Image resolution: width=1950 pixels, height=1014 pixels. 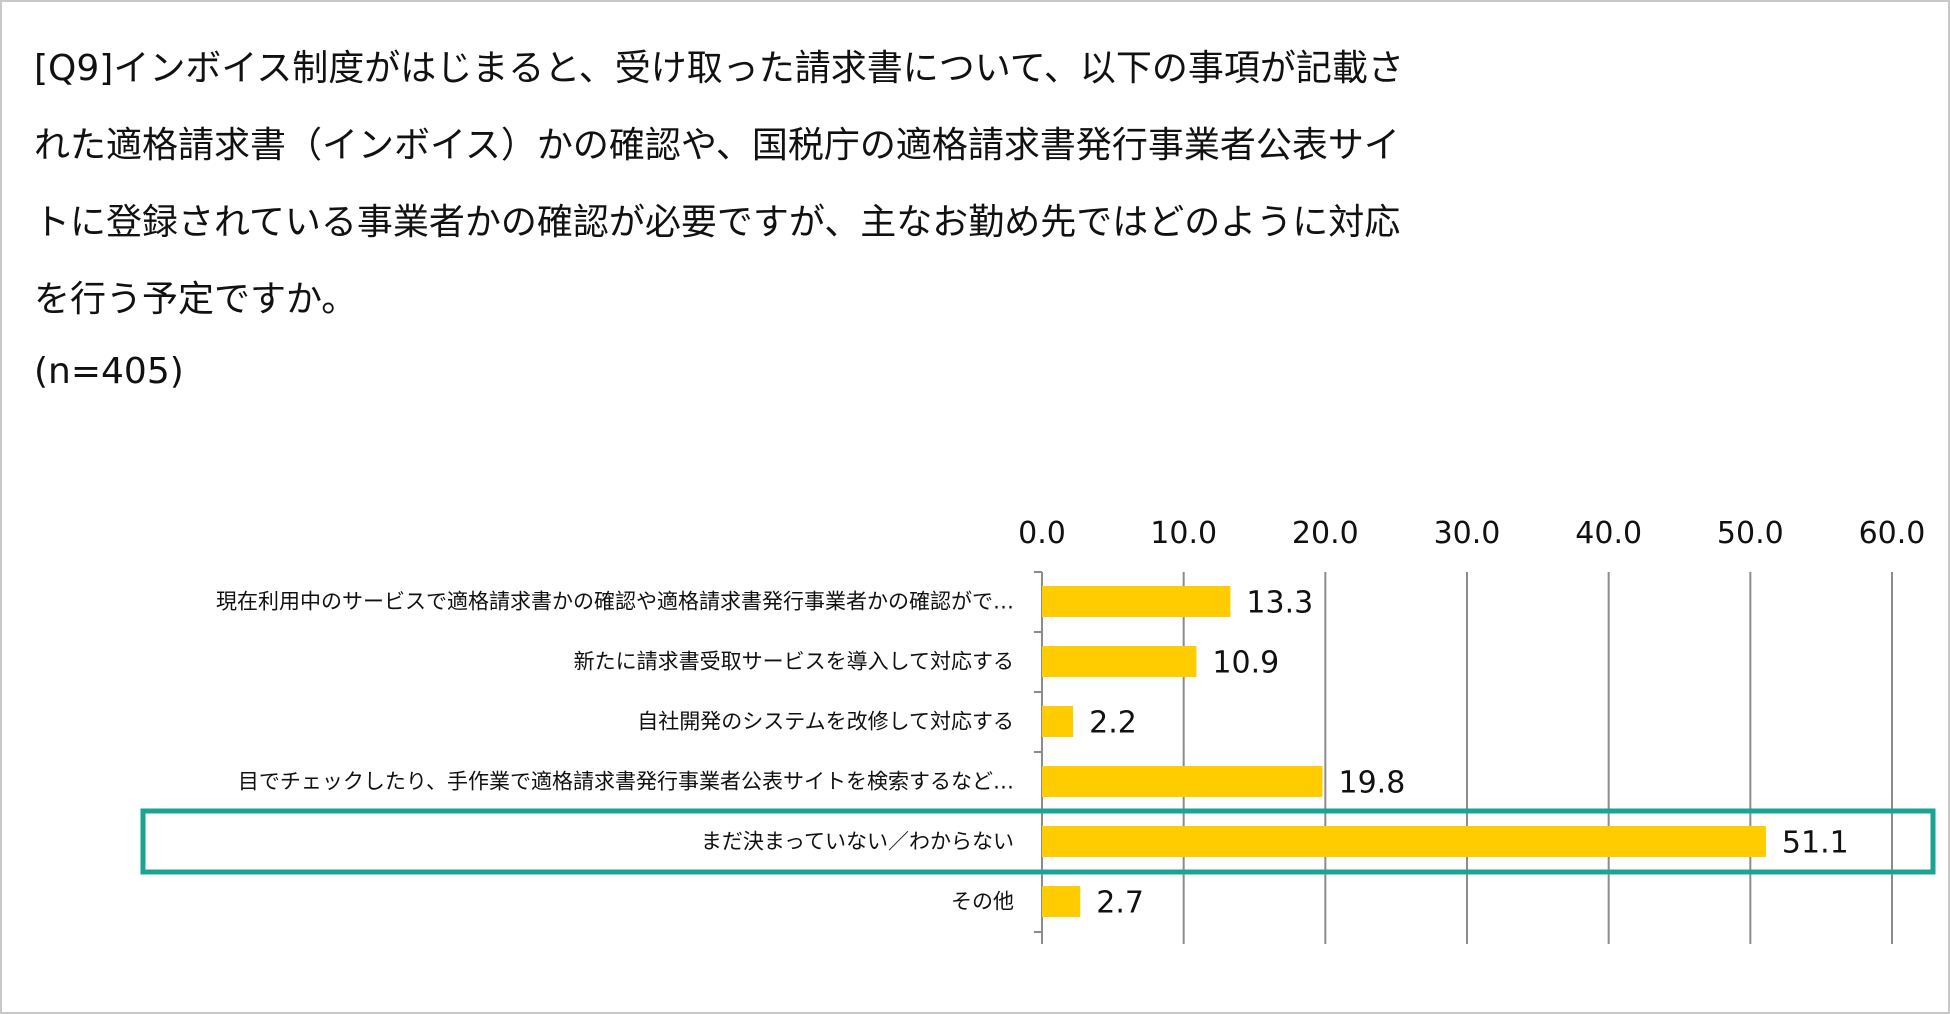 I want to click on bar-value-label: 10.9, so click(x=1245, y=663).